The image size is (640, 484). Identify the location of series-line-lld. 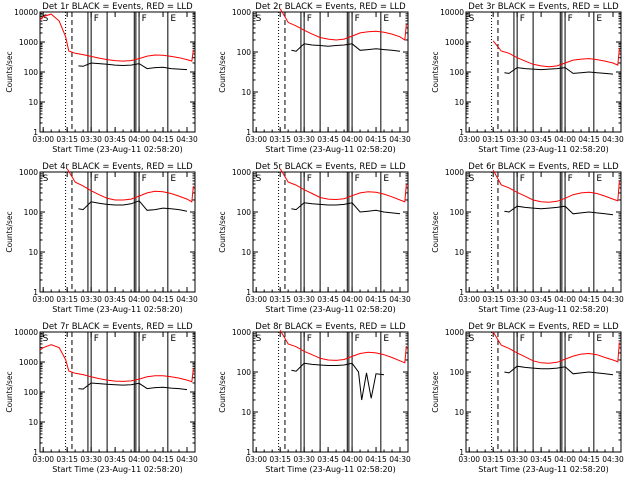
(556, 186).